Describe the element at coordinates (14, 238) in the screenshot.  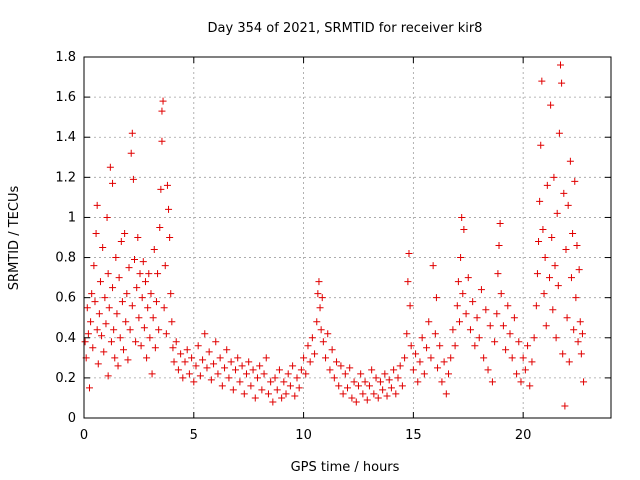
I see `y-axis-label: SRMTID / TECUs` at that location.